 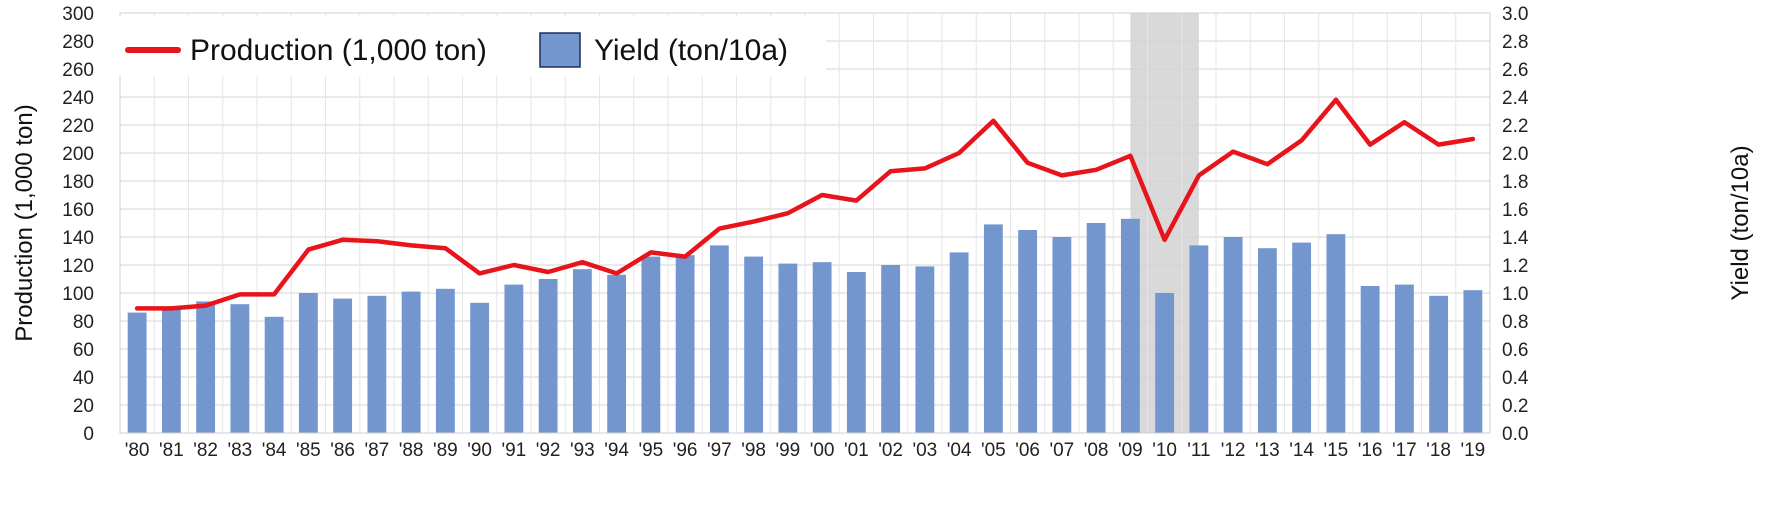 What do you see at coordinates (1335, 450) in the screenshot?
I see `x-tick-label: '15` at bounding box center [1335, 450].